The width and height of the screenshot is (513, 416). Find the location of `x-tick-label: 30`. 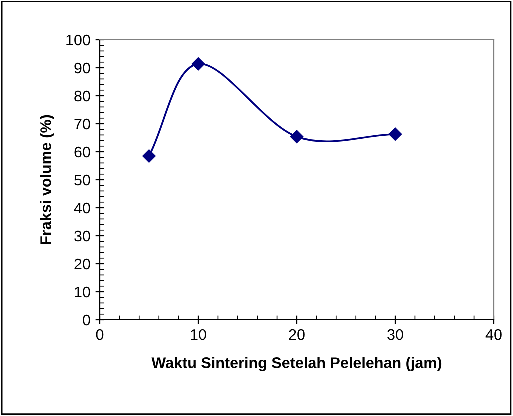

x-tick-label: 30 is located at coordinates (396, 334).